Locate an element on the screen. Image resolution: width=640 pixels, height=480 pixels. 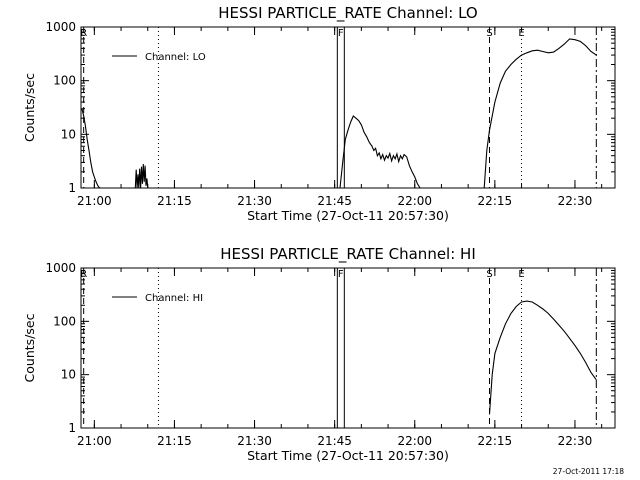
chart-title: HESSI PARTICLE_RATE Channel: HI is located at coordinates (348, 254).